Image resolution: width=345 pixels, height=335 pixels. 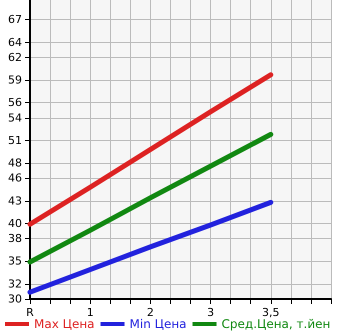 I want to click on y-tick-label: 59, so click(x=15, y=80).